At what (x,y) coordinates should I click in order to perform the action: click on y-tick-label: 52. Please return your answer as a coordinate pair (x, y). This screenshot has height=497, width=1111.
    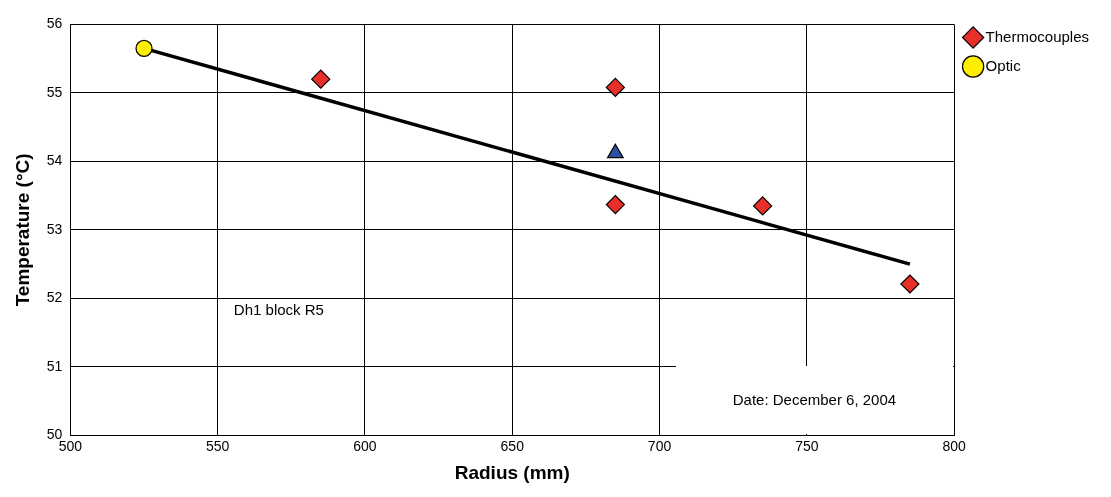
    Looking at the image, I should click on (54, 297).